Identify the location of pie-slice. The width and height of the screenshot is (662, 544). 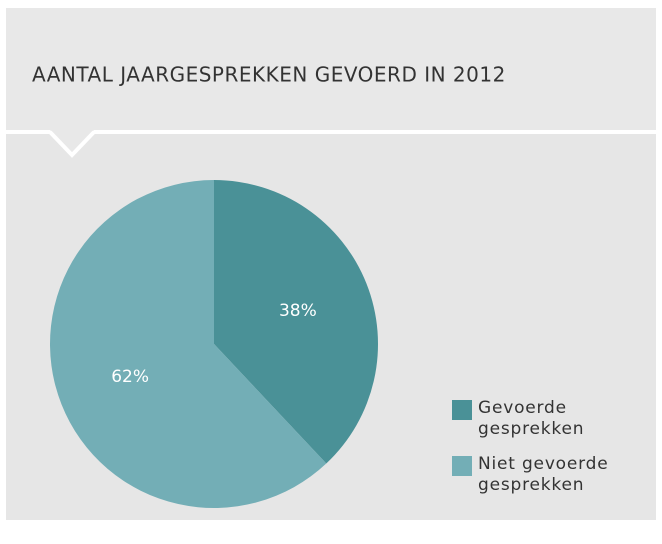
(296, 322).